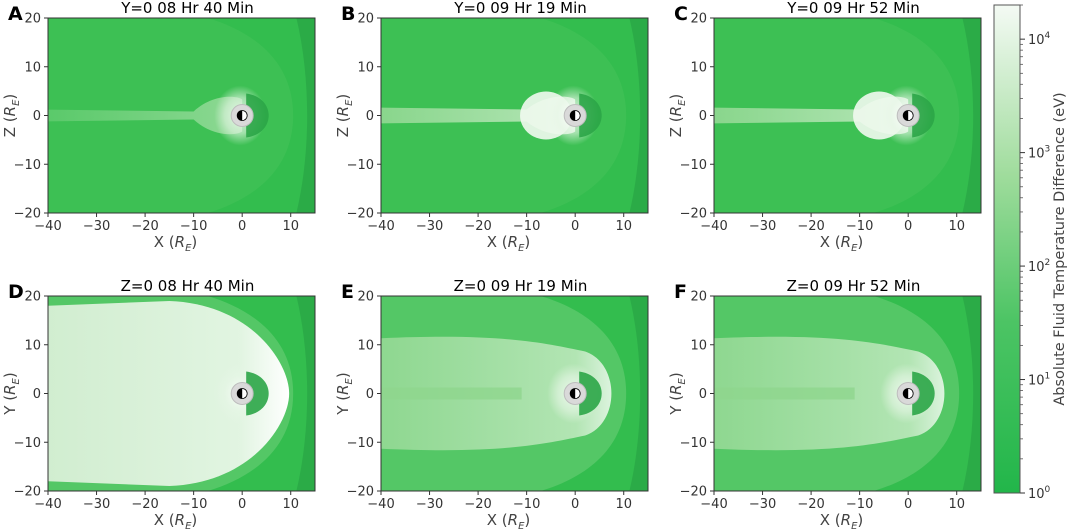  I want to click on panel-title: Y=0 08 Hr 40 Min, so click(187, 8).